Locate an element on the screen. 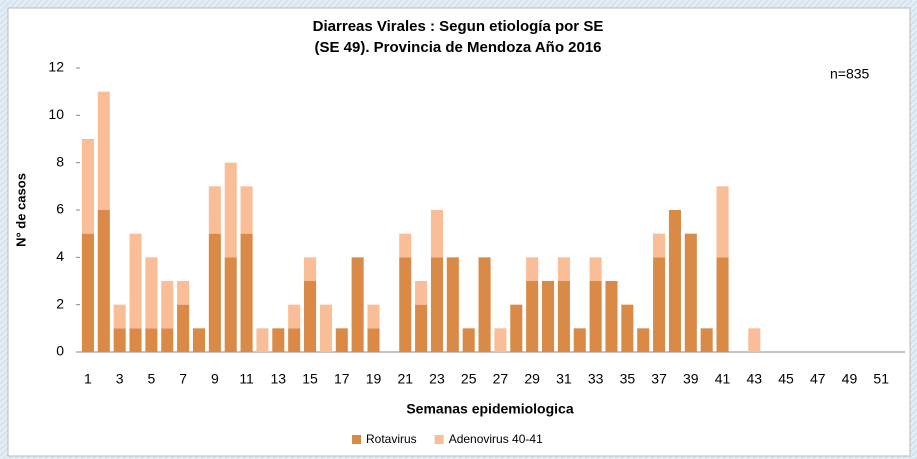 Image resolution: width=917 pixels, height=459 pixels. x-tick-label: 7 is located at coordinates (183, 379).